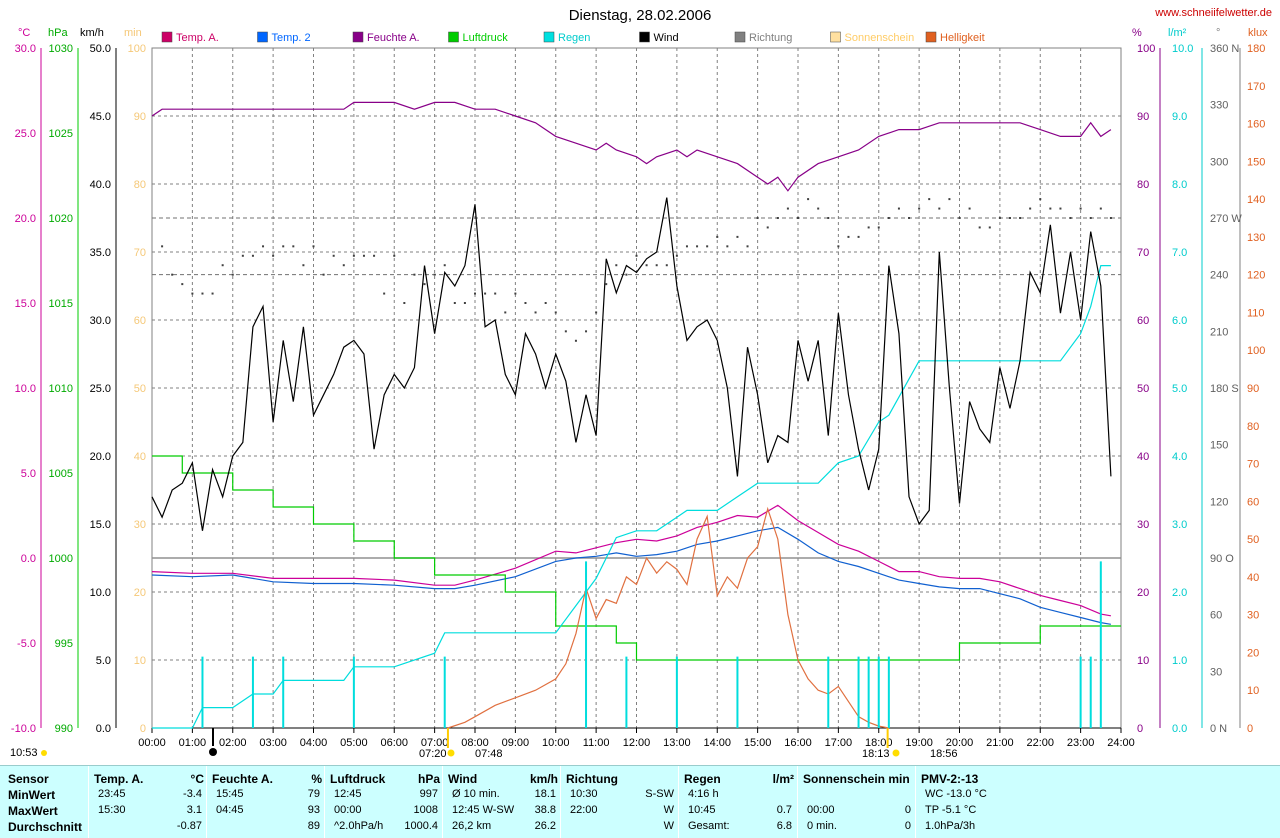 This screenshot has width=1280, height=838. I want to click on sunrise-label: 07:20, so click(433, 754).